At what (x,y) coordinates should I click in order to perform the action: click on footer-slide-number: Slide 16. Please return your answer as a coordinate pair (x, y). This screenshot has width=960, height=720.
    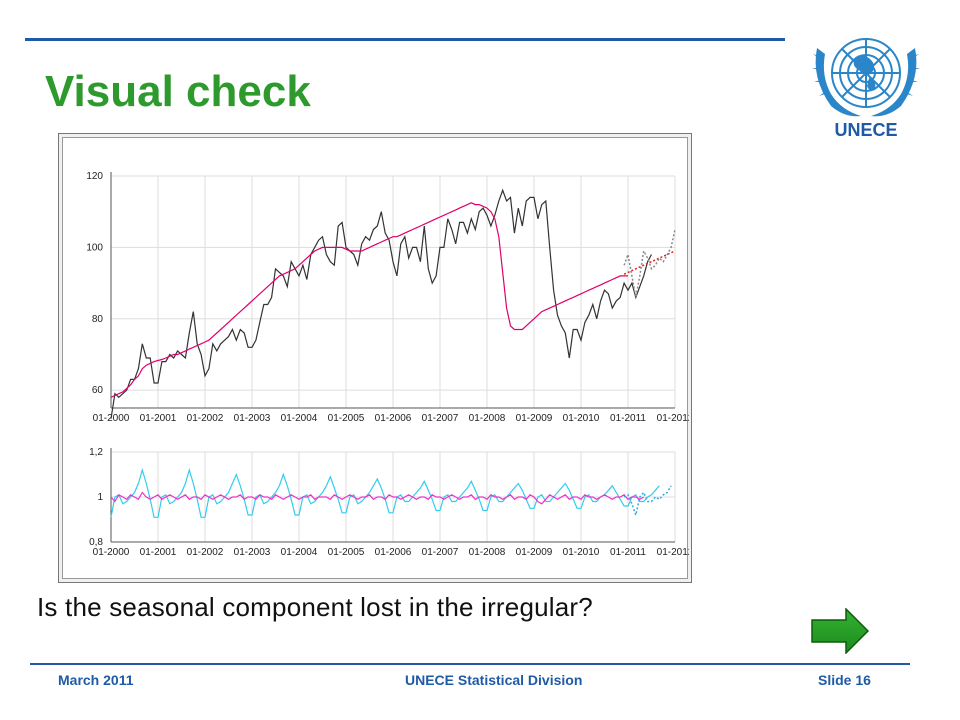
    Looking at the image, I should click on (844, 680).